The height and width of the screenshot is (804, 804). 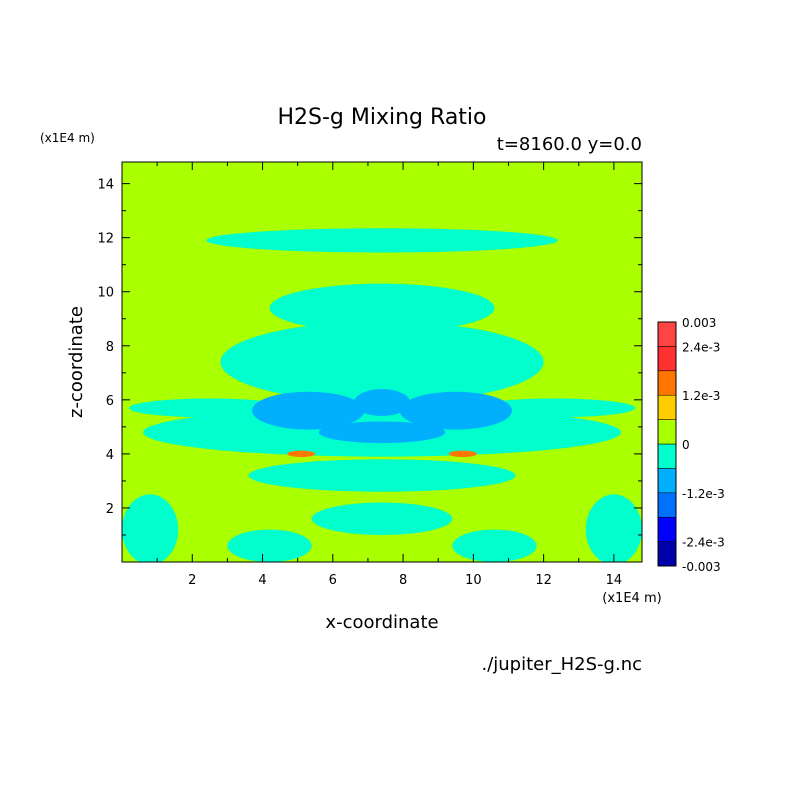 I want to click on y-tick-label: 4, so click(x=110, y=455).